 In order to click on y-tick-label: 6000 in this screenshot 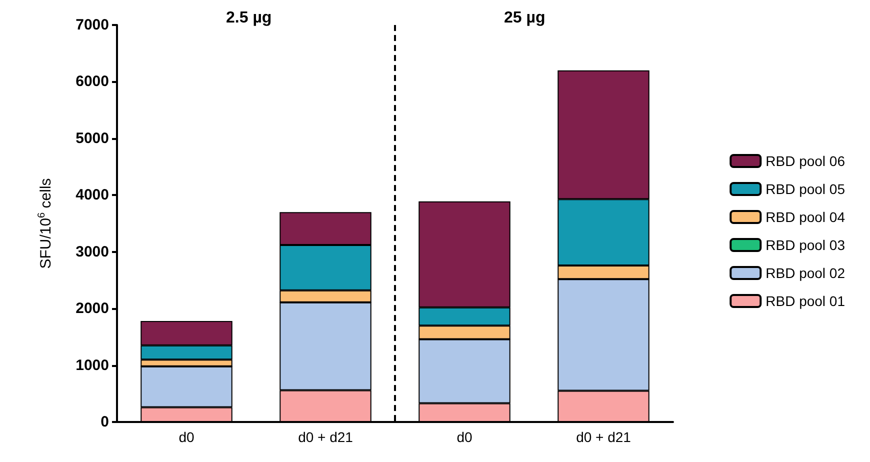, I will do `click(92, 81)`.